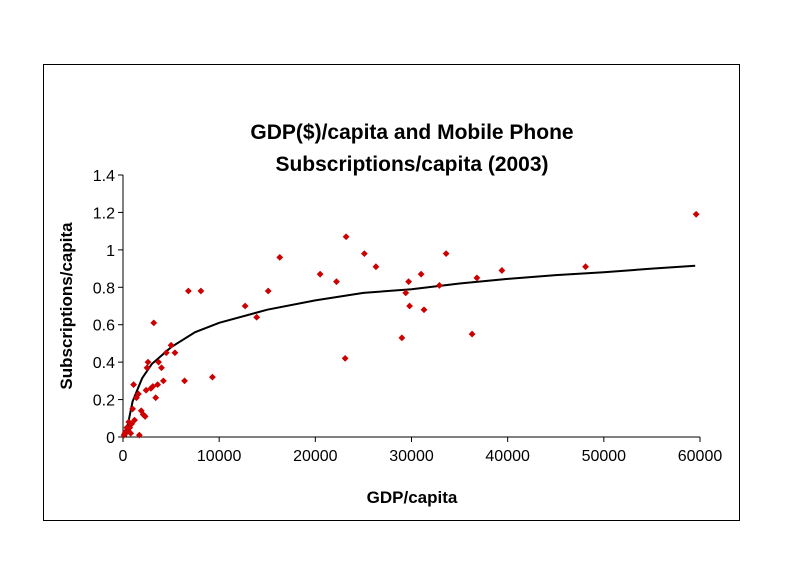 Image resolution: width=785 pixels, height=588 pixels. Describe the element at coordinates (604, 456) in the screenshot. I see `x-tick-label: 50000` at that location.